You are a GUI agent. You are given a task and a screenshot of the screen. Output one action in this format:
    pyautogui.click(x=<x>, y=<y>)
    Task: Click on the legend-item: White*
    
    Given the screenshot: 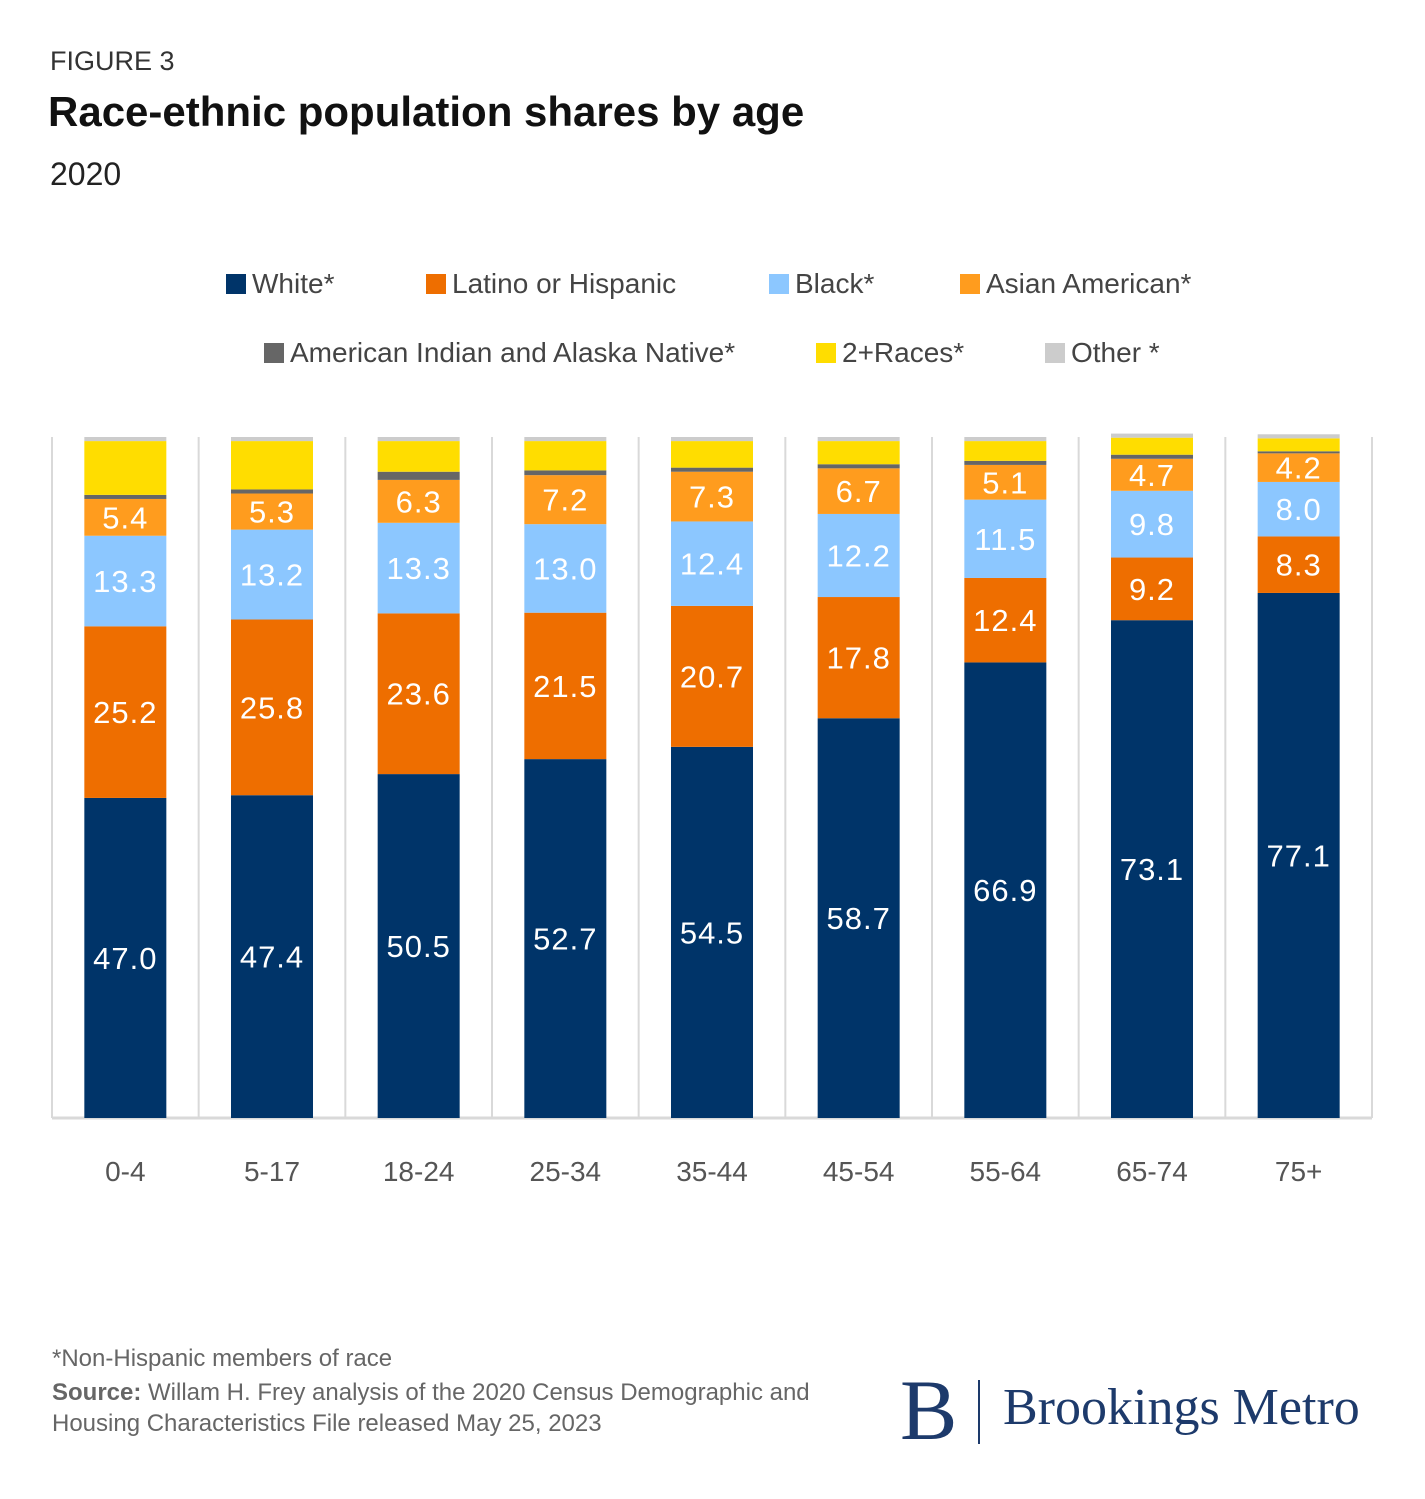 What is the action you would take?
    pyautogui.click(x=280, y=284)
    